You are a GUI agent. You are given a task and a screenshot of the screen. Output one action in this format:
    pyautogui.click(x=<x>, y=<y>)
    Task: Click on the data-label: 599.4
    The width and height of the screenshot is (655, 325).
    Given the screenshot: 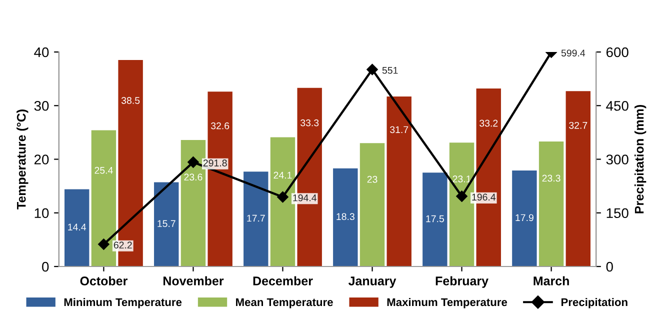 What is the action you would take?
    pyautogui.click(x=573, y=53)
    